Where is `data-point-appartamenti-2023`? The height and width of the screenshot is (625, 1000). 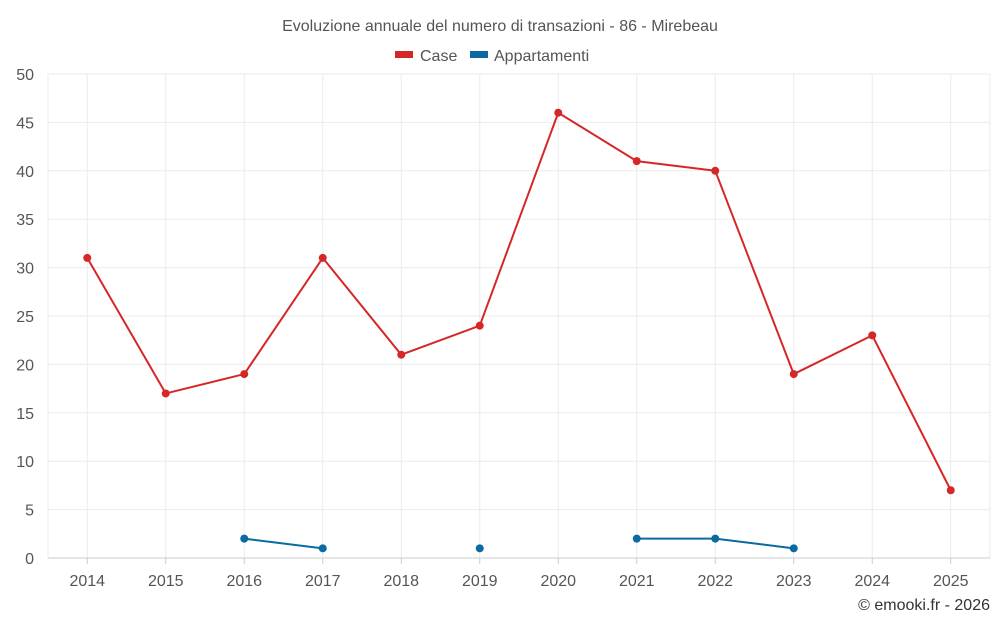
data-point-appartamenti-2023 is located at coordinates (793, 548).